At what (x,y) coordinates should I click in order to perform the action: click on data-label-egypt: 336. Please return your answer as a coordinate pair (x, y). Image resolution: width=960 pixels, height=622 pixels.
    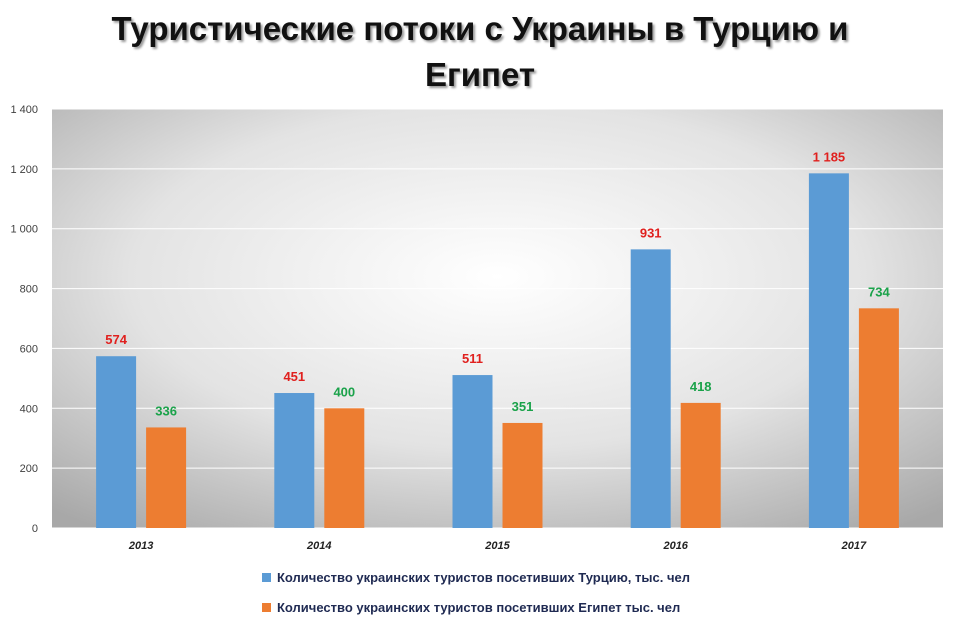
    Looking at the image, I should click on (166, 410).